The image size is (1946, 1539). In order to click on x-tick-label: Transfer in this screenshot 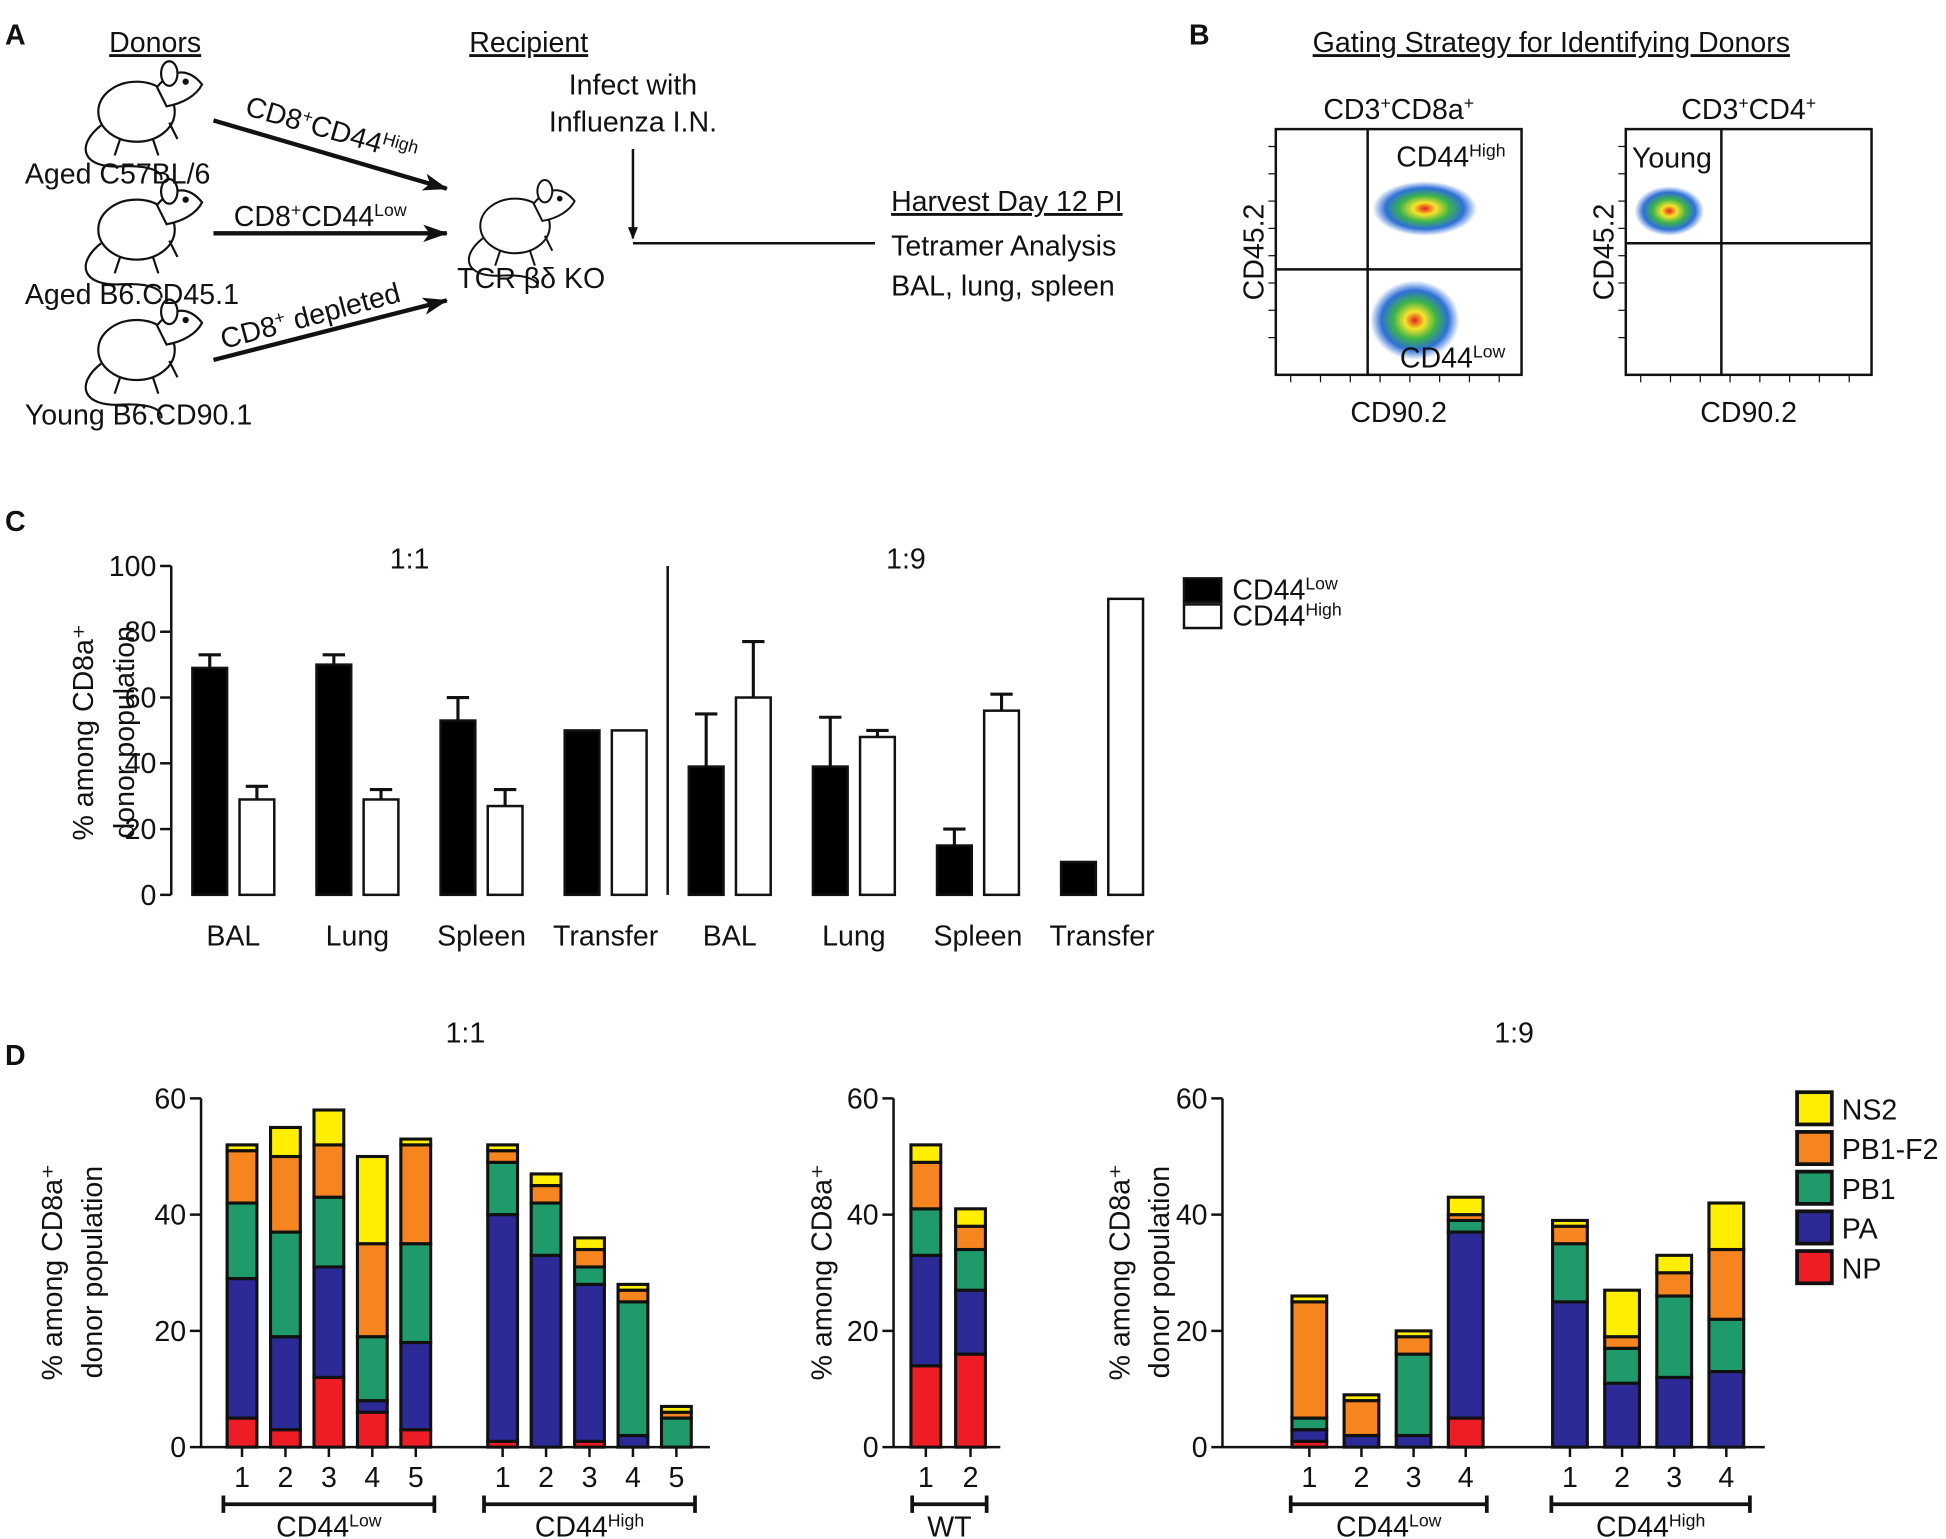, I will do `click(606, 937)`.